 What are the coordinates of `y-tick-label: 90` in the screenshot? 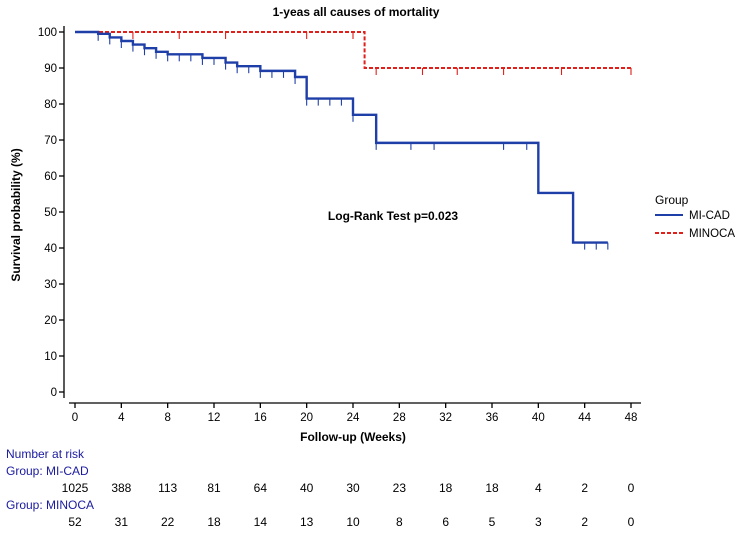 It's located at (50, 69).